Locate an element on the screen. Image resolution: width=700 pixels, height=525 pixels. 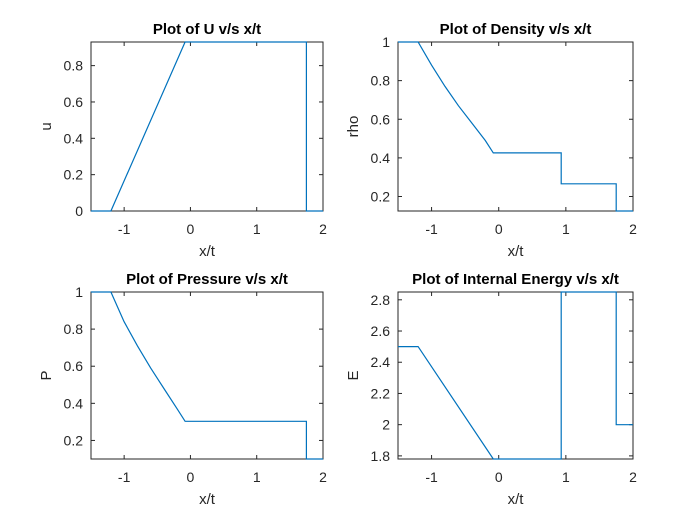
y-axis-label: u is located at coordinates (46, 126).